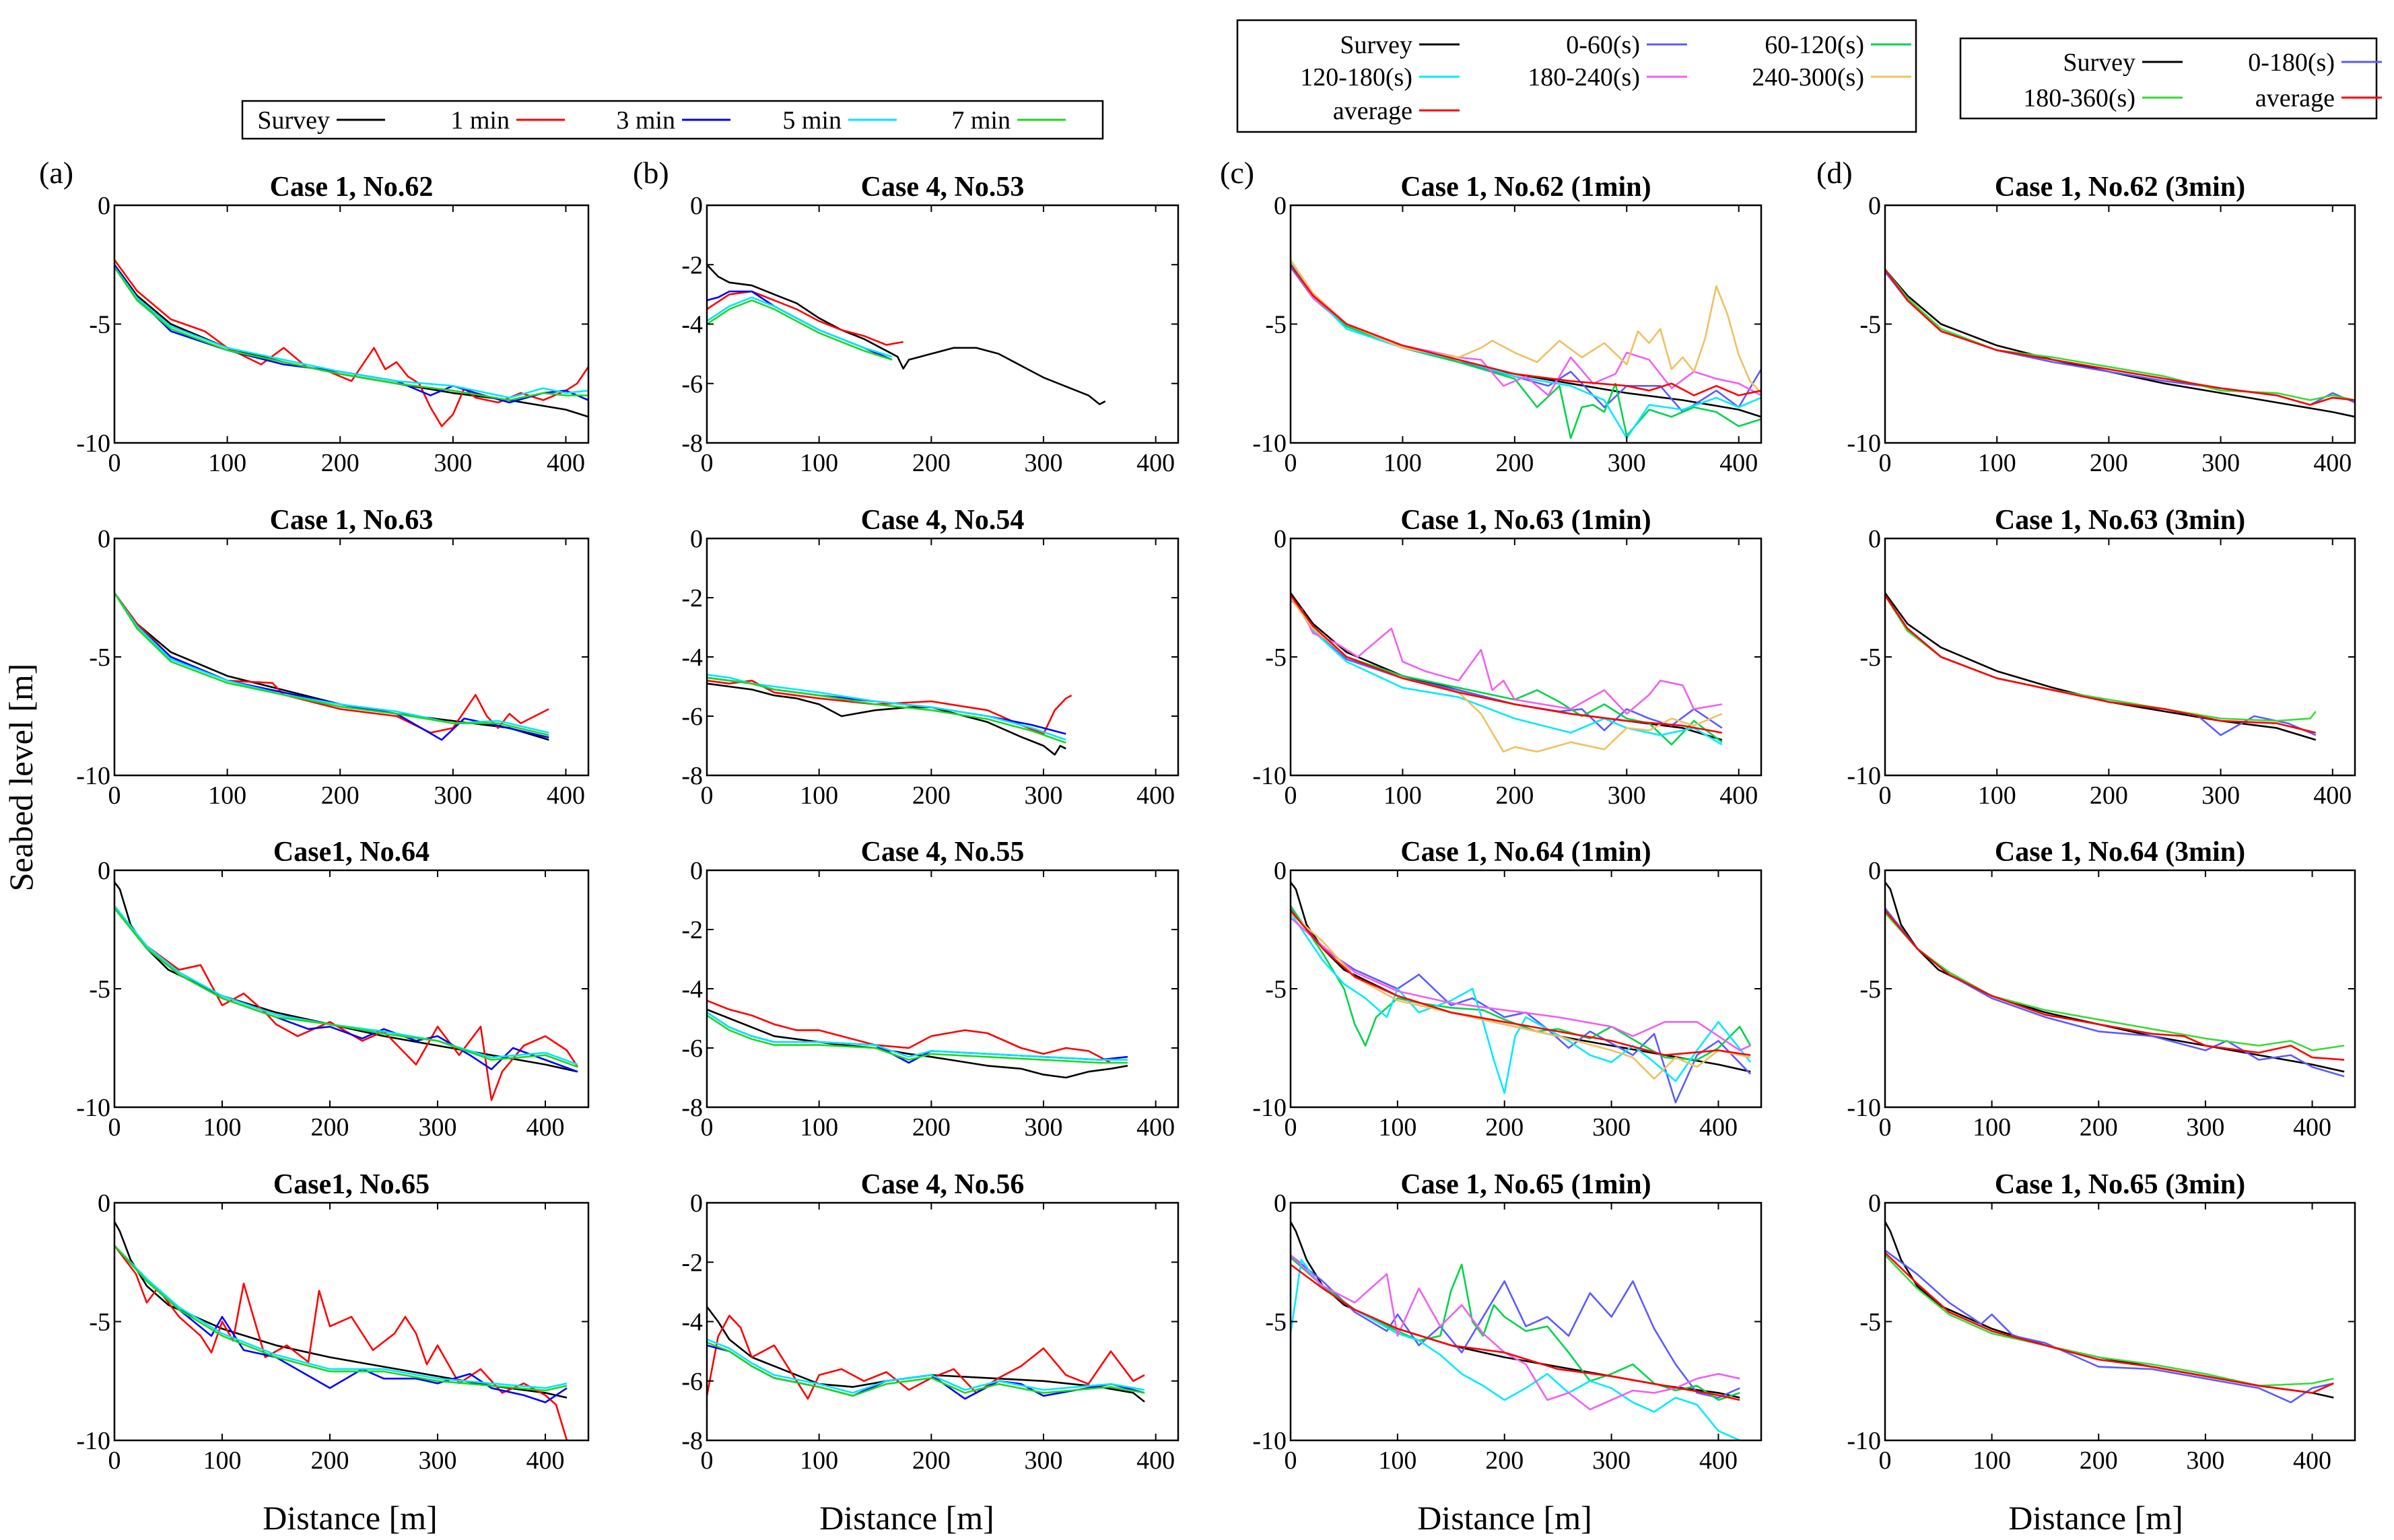 The width and height of the screenshot is (2394, 1540). I want to click on legend-label: 240-300(s), so click(1808, 78).